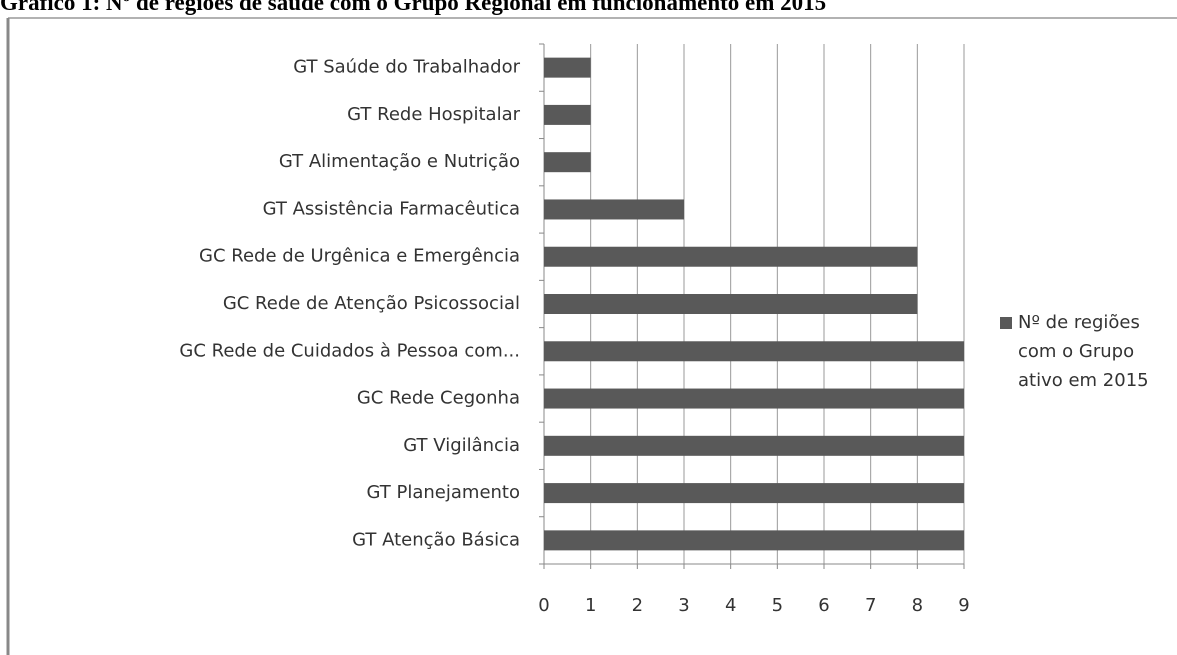  What do you see at coordinates (777, 605) in the screenshot?
I see `x-tick-label: 5` at bounding box center [777, 605].